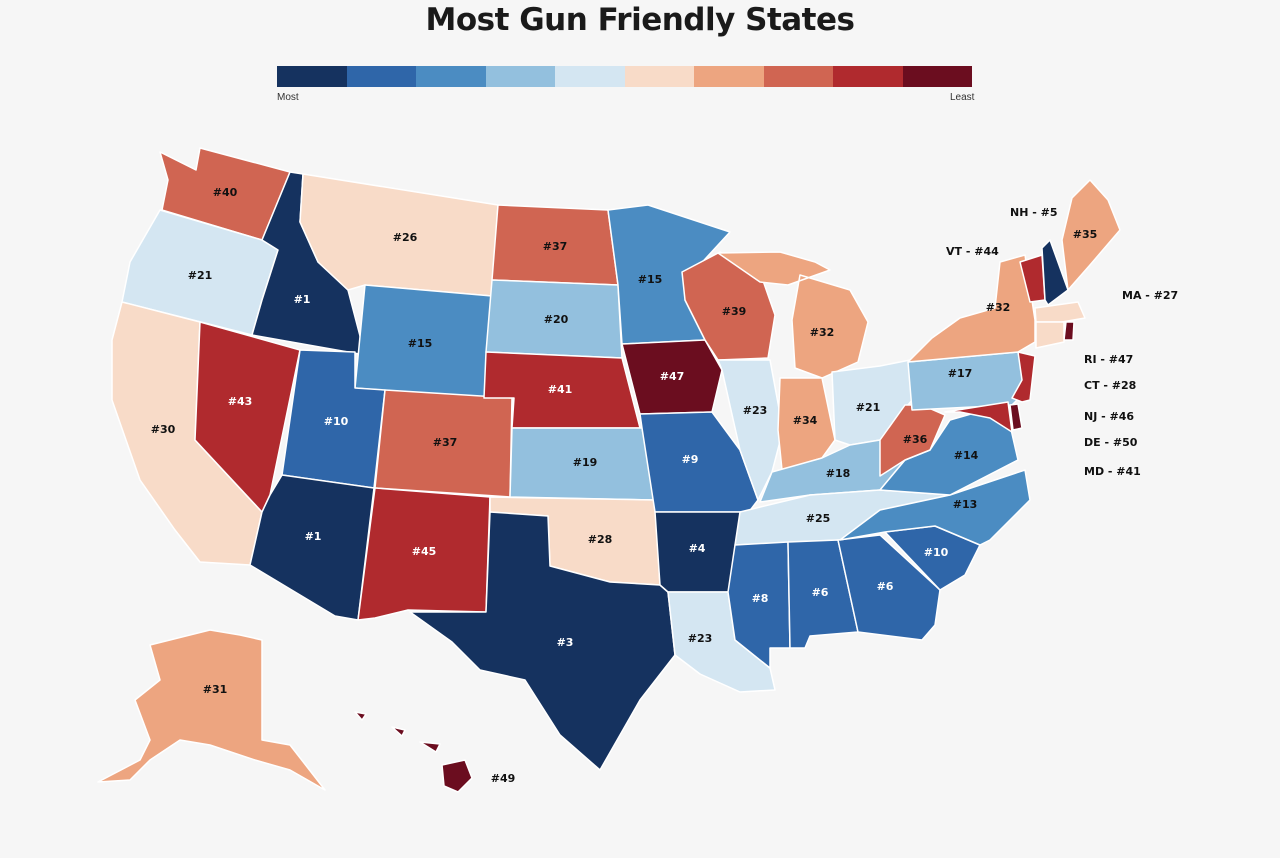  What do you see at coordinates (503, 778) in the screenshot?
I see `state-label-hi: #49` at bounding box center [503, 778].